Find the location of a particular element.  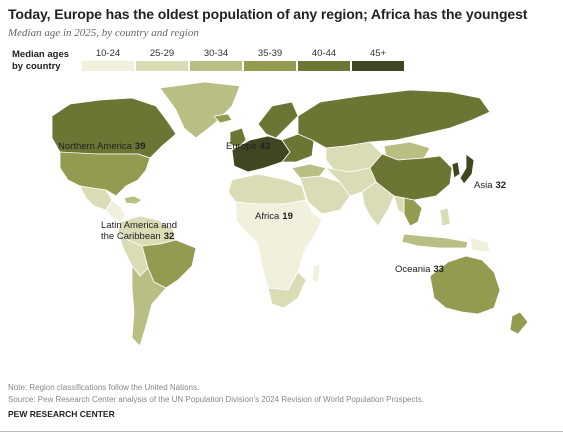

southern-africa is located at coordinates (287, 290).